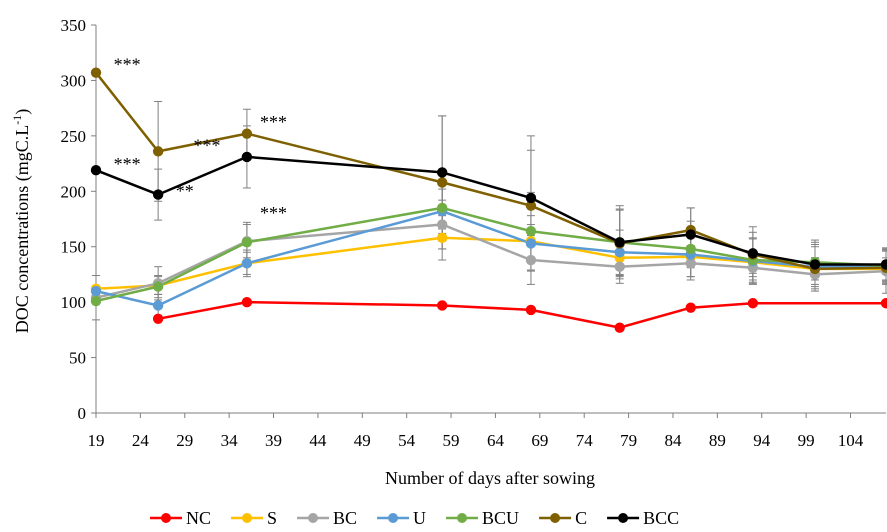  I want to click on x-tick-label: 84, so click(673, 440).